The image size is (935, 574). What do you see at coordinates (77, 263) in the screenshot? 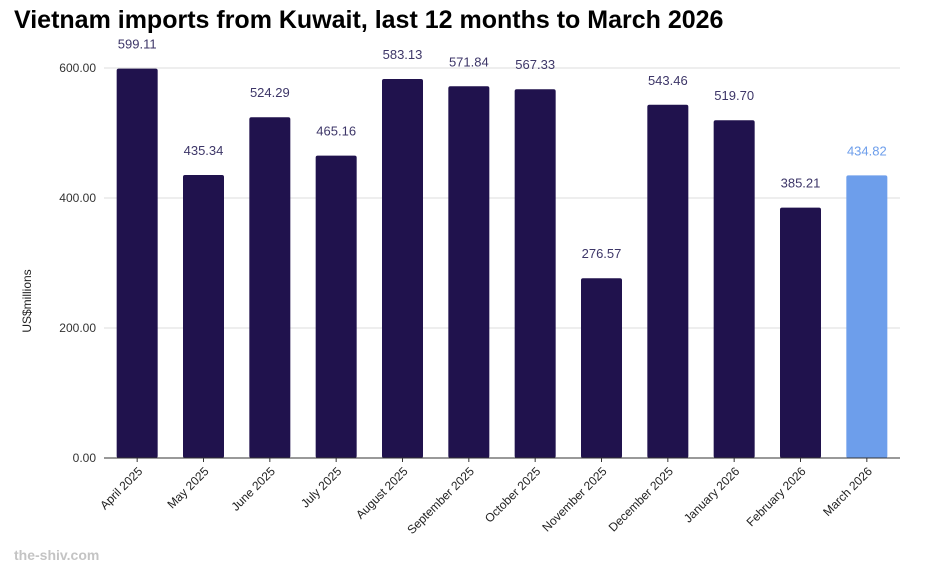
I see `y-axis-ticks: 0.00 200.00 400.00 600.00` at bounding box center [77, 263].